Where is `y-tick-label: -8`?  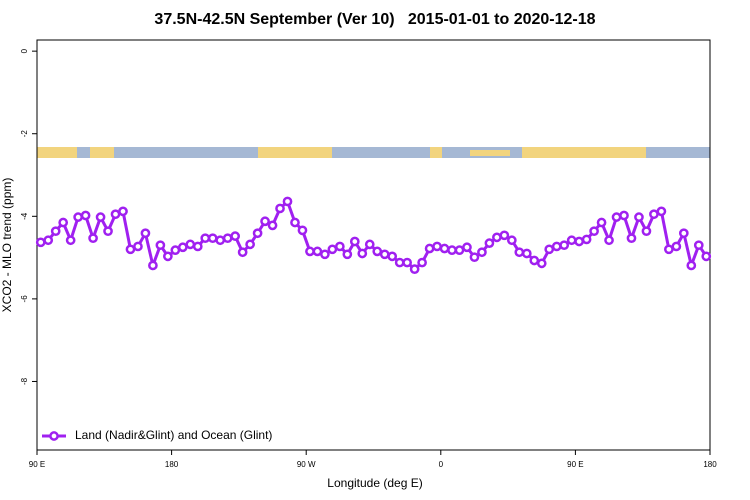
y-tick-label: -8 is located at coordinates (24, 381).